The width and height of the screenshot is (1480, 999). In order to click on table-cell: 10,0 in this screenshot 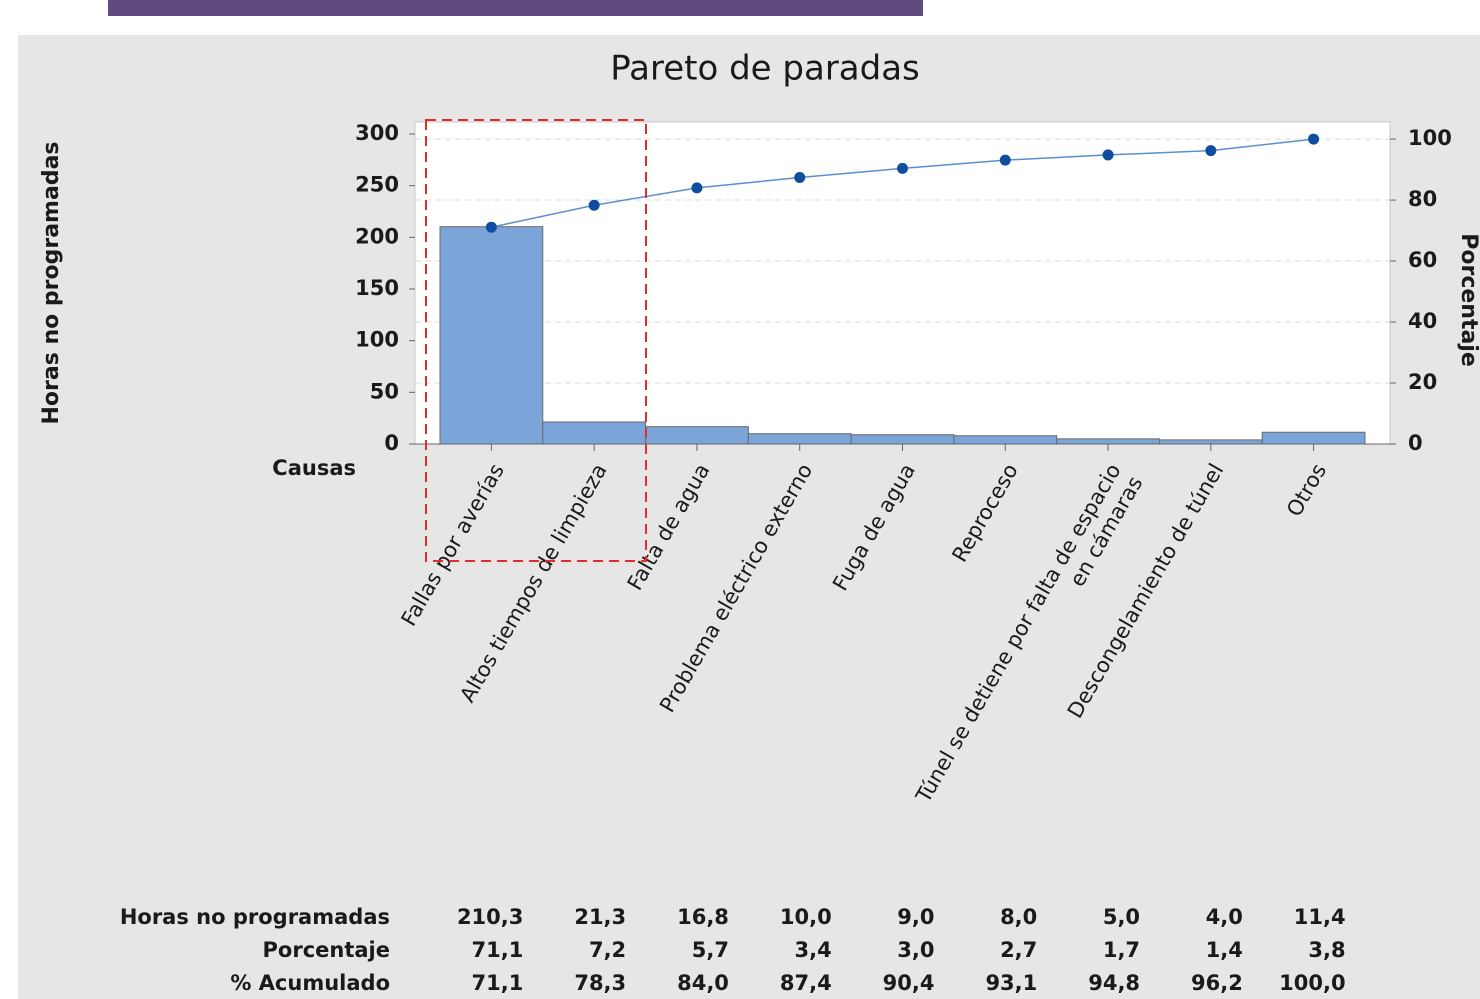, I will do `click(806, 917)`.